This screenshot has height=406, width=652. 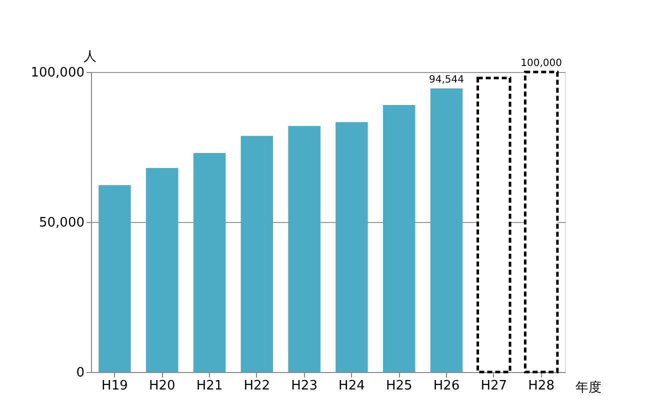 What do you see at coordinates (57, 73) in the screenshot?
I see `y-tick-label: 100,000` at bounding box center [57, 73].